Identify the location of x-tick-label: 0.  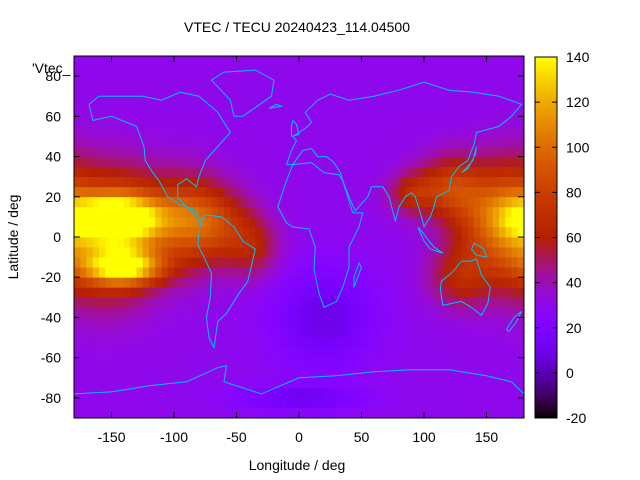
(299, 437).